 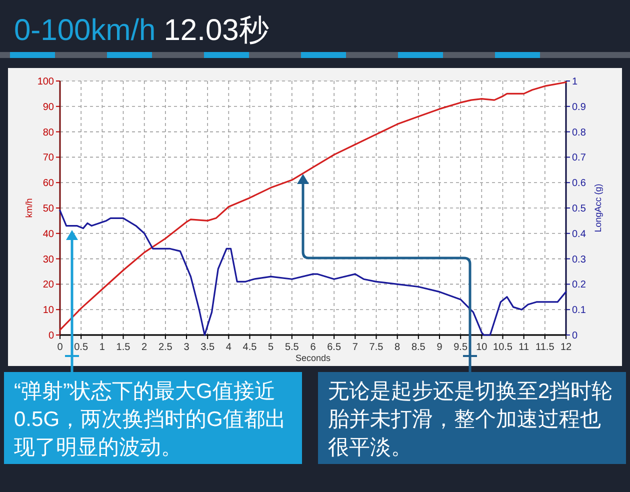 I want to click on y-tick-label: 40, so click(x=48, y=234).